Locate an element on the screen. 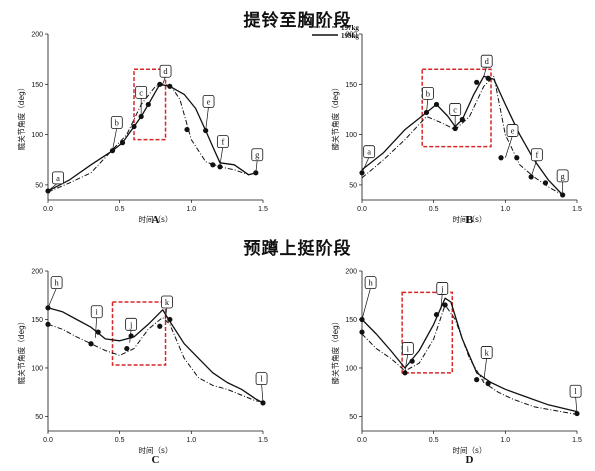 This screenshot has width=595, height=471. annotation-label-l: l is located at coordinates (575, 391).